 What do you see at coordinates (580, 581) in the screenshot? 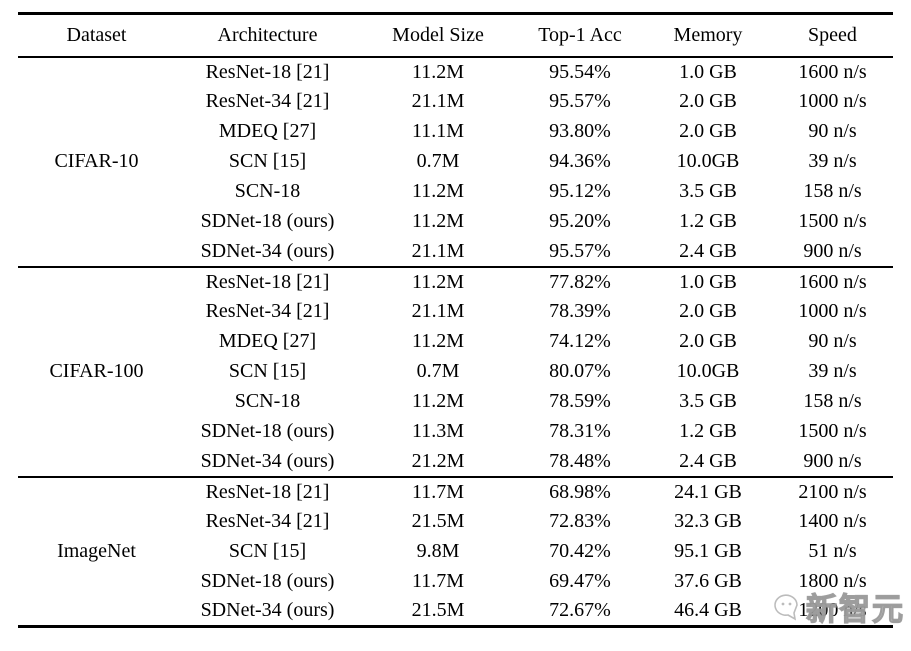
I see `cell-top1-acc: 69.47%` at bounding box center [580, 581].